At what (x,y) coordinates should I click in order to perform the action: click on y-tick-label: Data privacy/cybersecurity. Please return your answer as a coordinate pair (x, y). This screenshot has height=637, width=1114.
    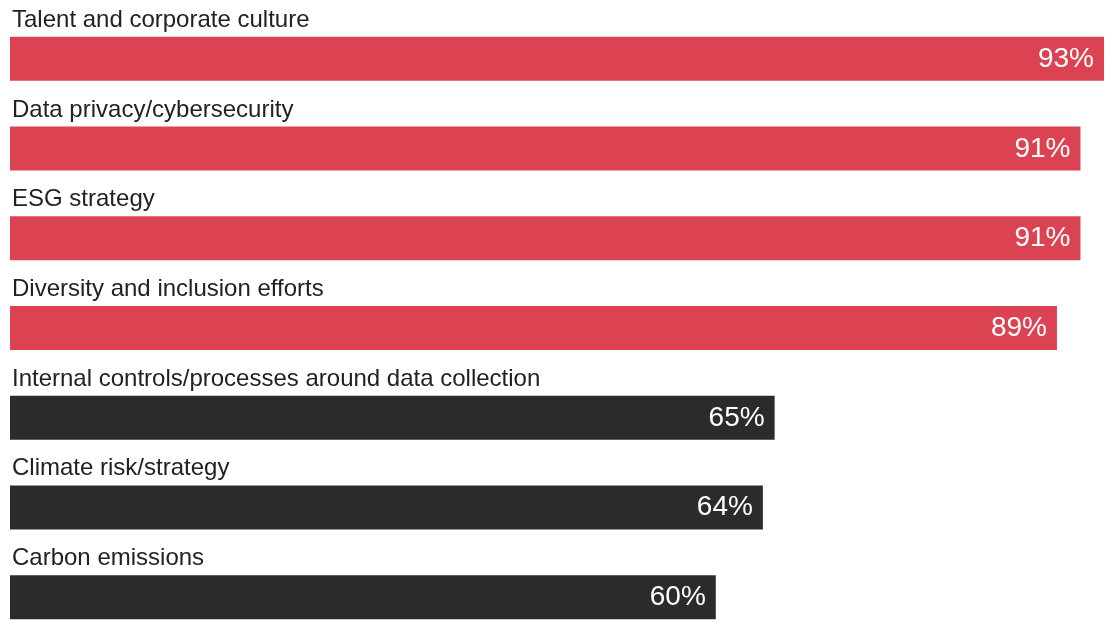
    Looking at the image, I should click on (153, 108).